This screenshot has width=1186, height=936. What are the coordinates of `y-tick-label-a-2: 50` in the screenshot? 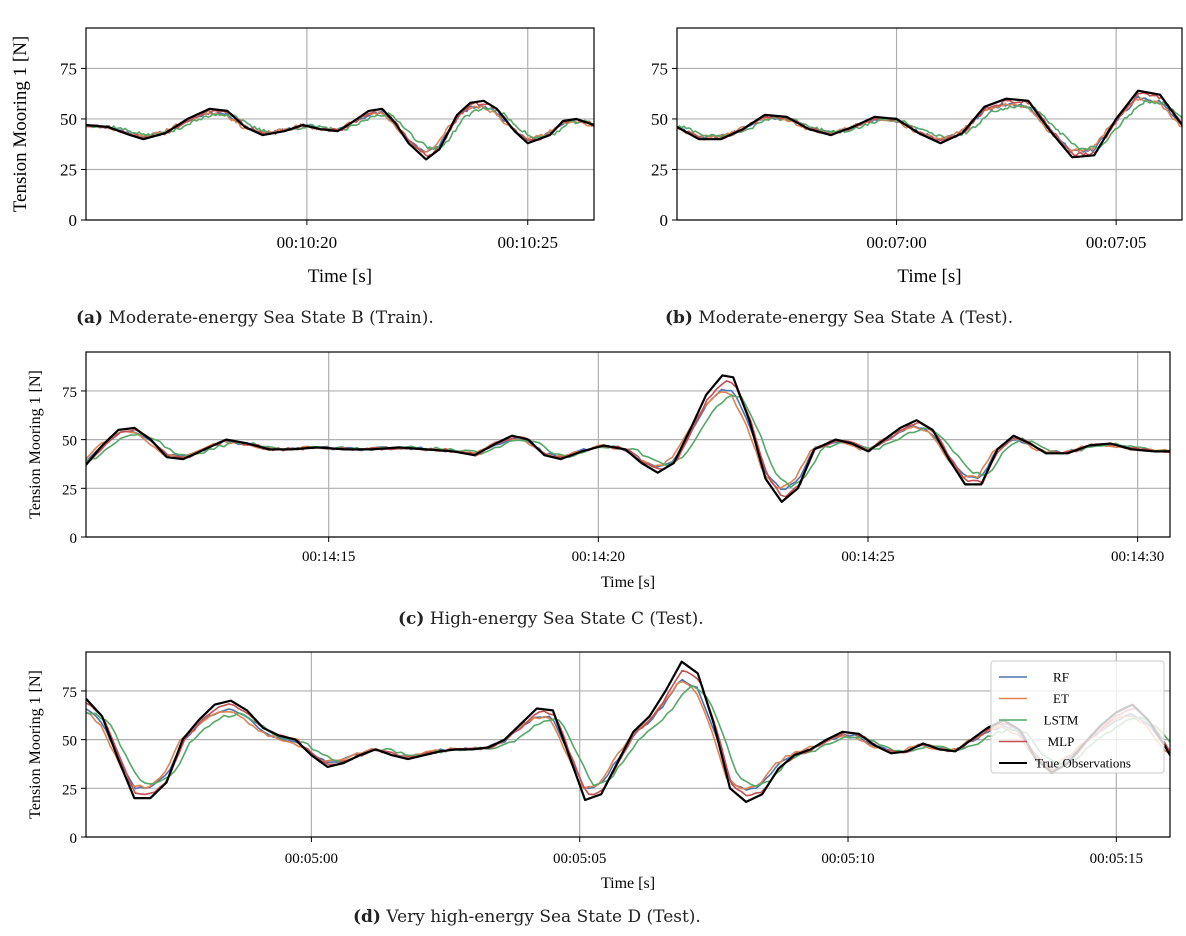 It's located at (68, 119).